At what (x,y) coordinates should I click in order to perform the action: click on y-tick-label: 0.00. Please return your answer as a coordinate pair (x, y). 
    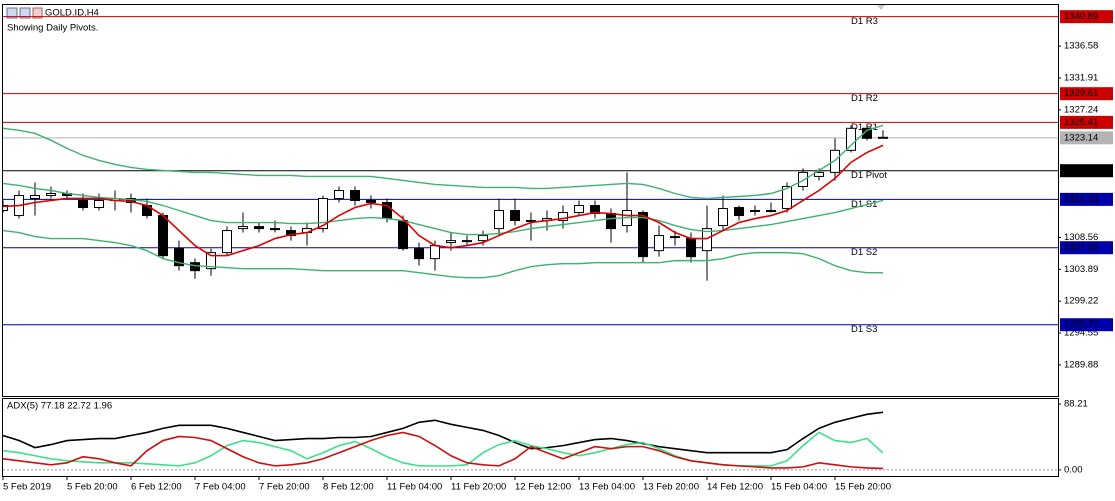
    Looking at the image, I should click on (1073, 469).